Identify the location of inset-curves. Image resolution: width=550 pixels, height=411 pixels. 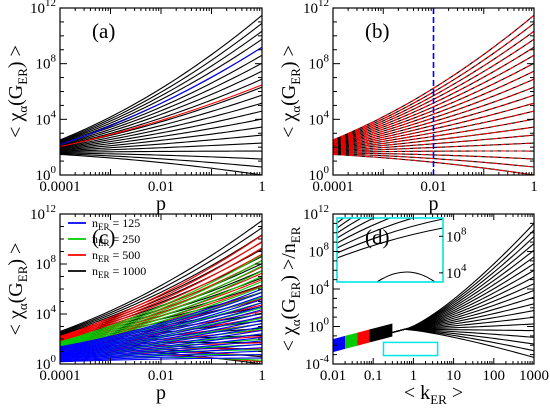
(390, 250).